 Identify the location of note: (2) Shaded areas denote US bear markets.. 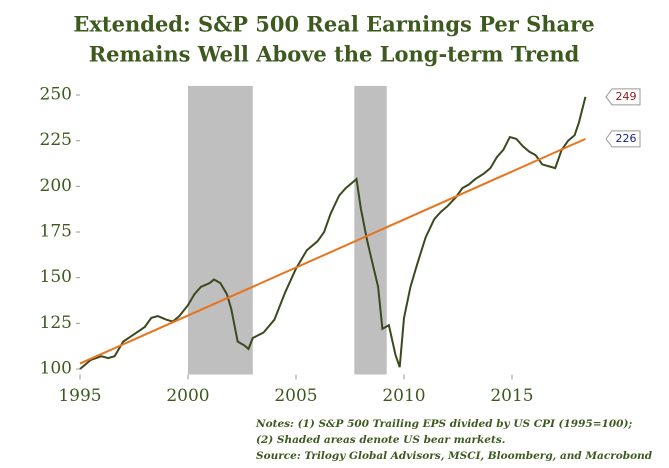
(380, 440).